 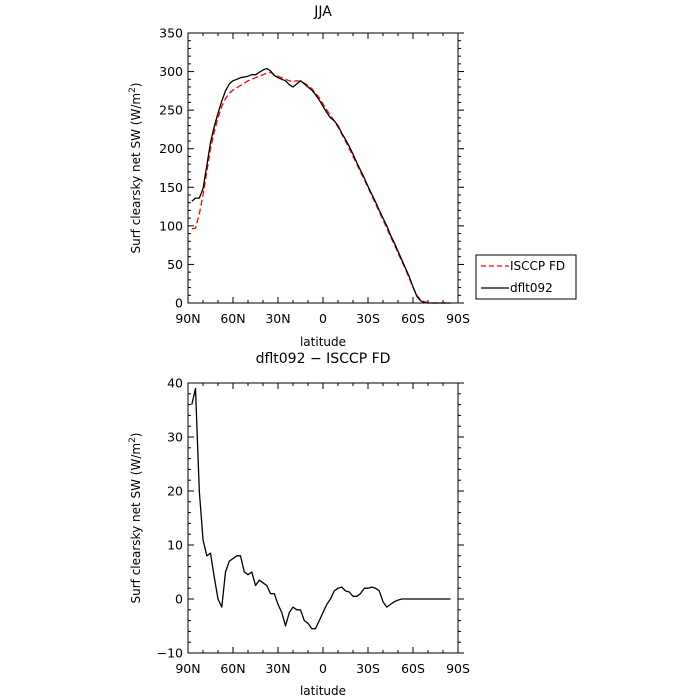 I want to click on top-y-tick-label: 350, so click(x=171, y=33).